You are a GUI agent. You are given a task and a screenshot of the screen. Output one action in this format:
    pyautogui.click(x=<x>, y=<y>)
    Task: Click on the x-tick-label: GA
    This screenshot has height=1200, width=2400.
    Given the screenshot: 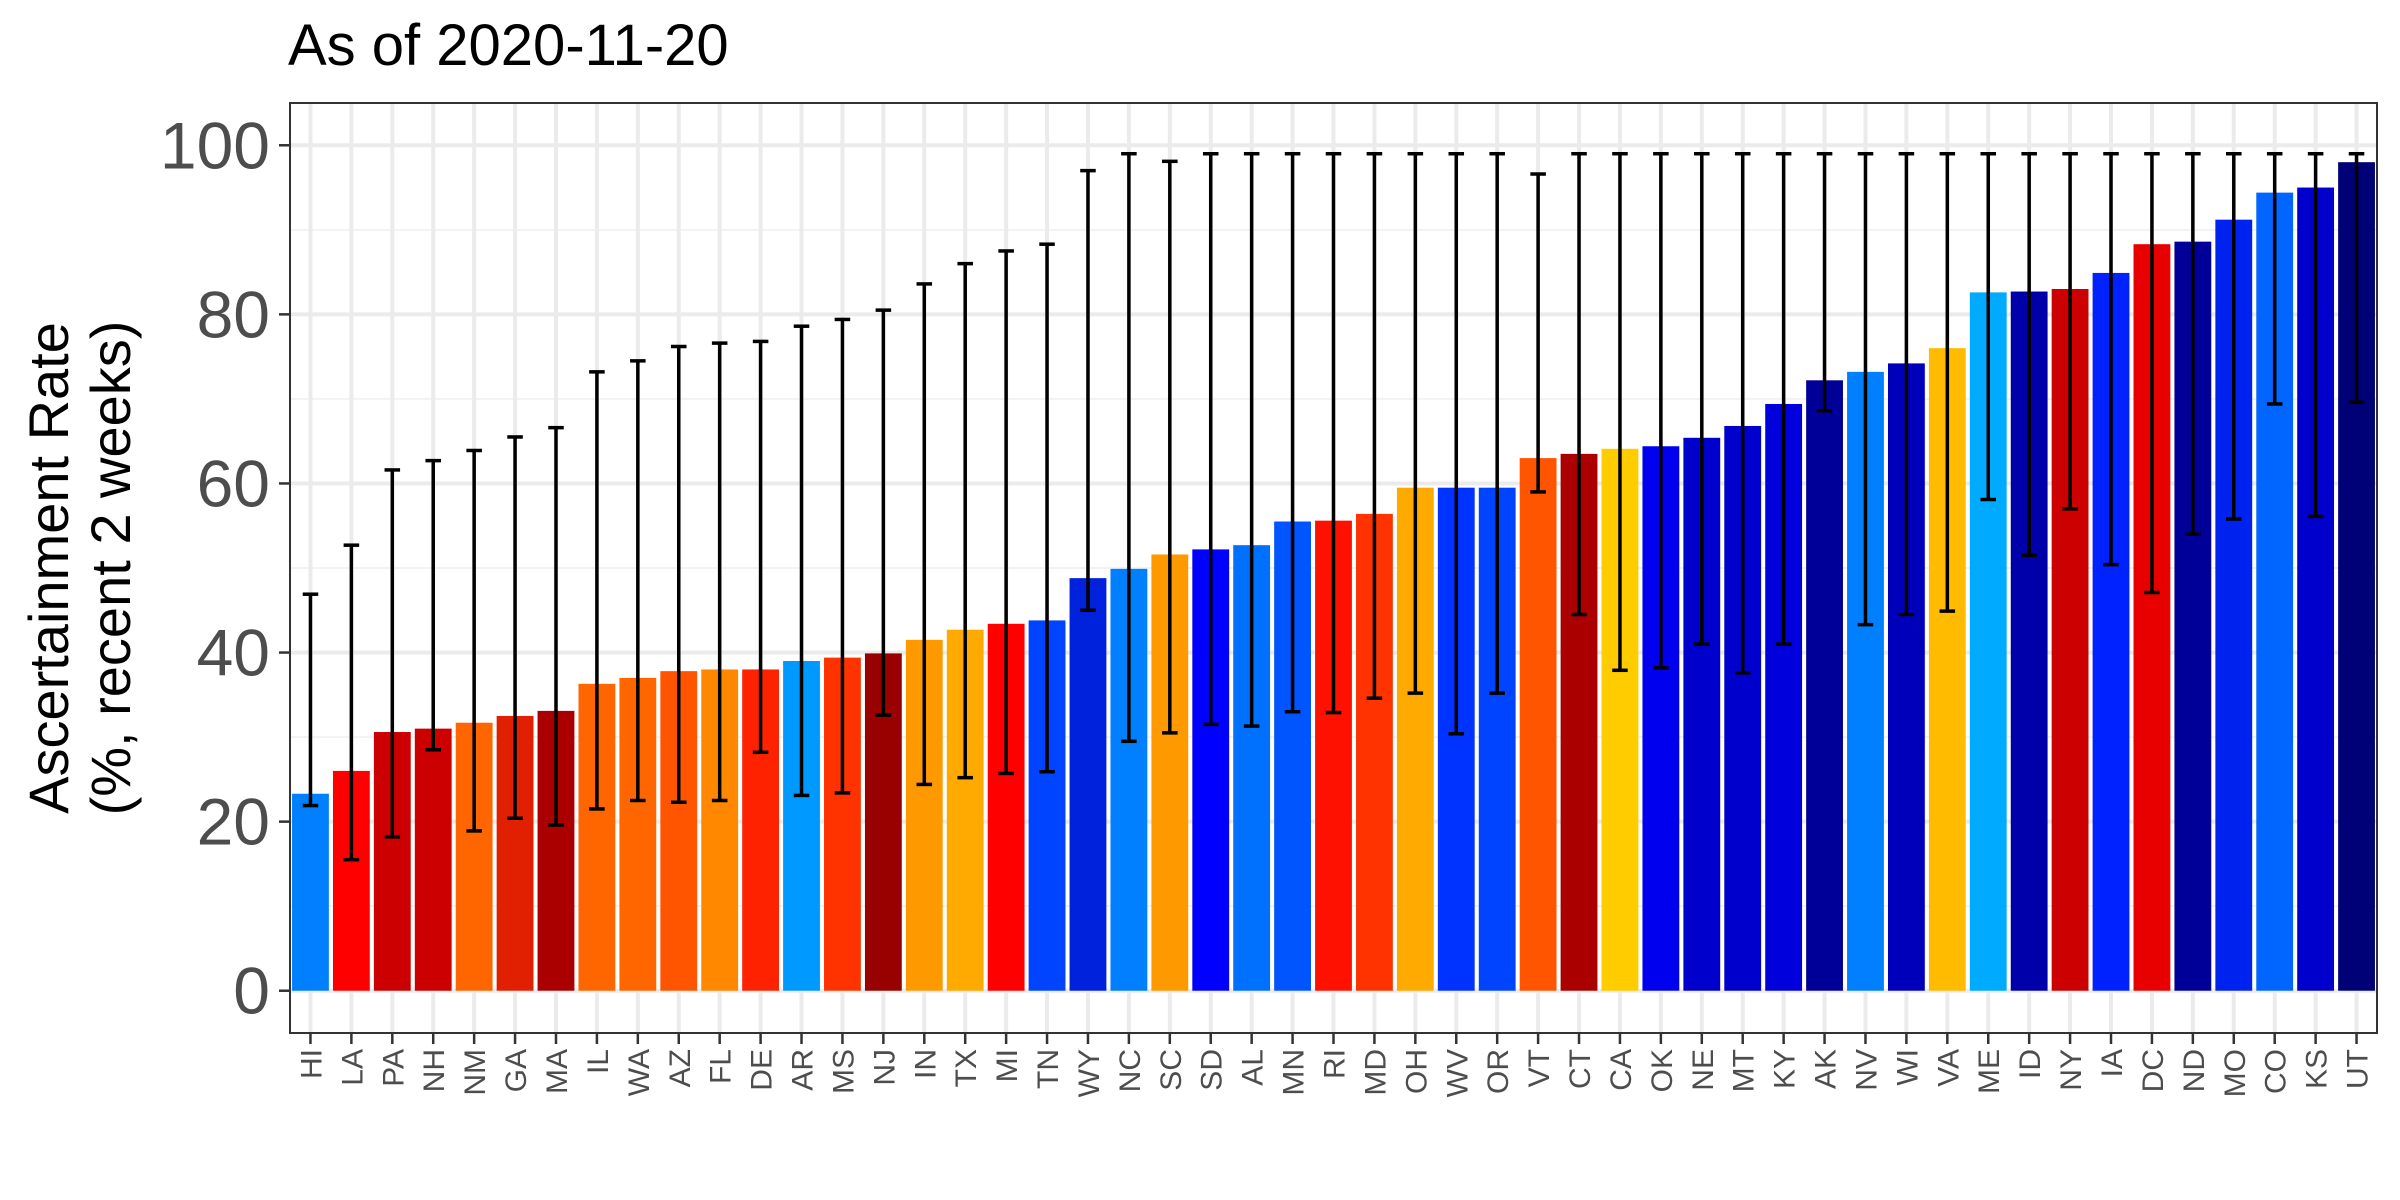 What is the action you would take?
    pyautogui.click(x=516, y=1070)
    